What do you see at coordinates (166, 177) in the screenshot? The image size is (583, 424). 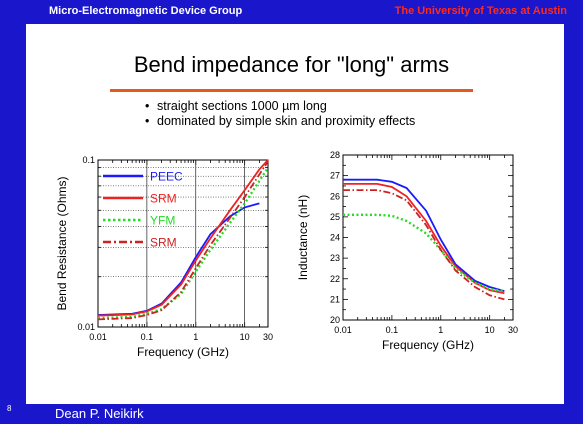 I see `legend-label: PEEC` at bounding box center [166, 177].